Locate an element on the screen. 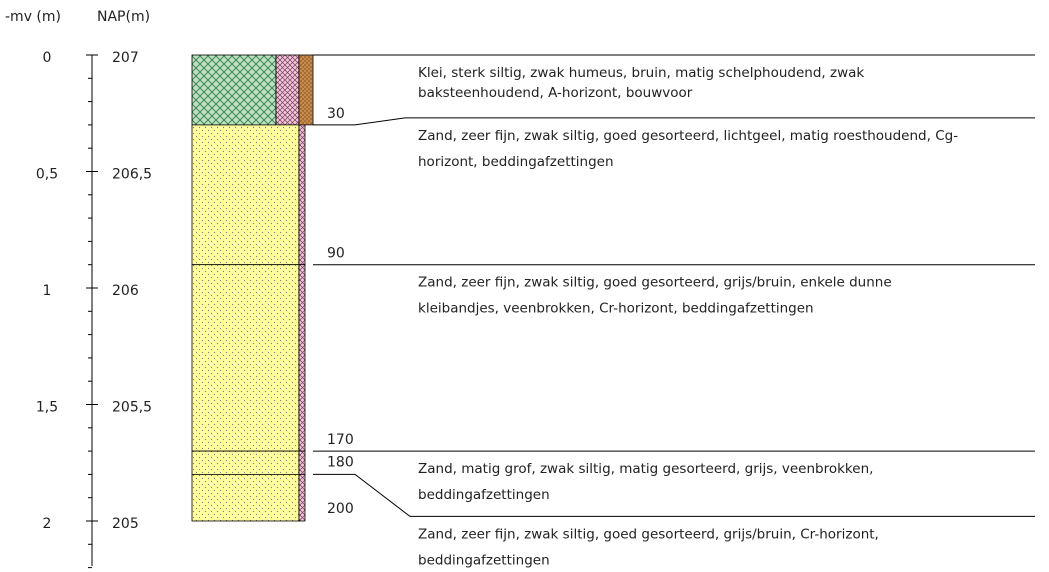  depth-label: 30 is located at coordinates (336, 114).